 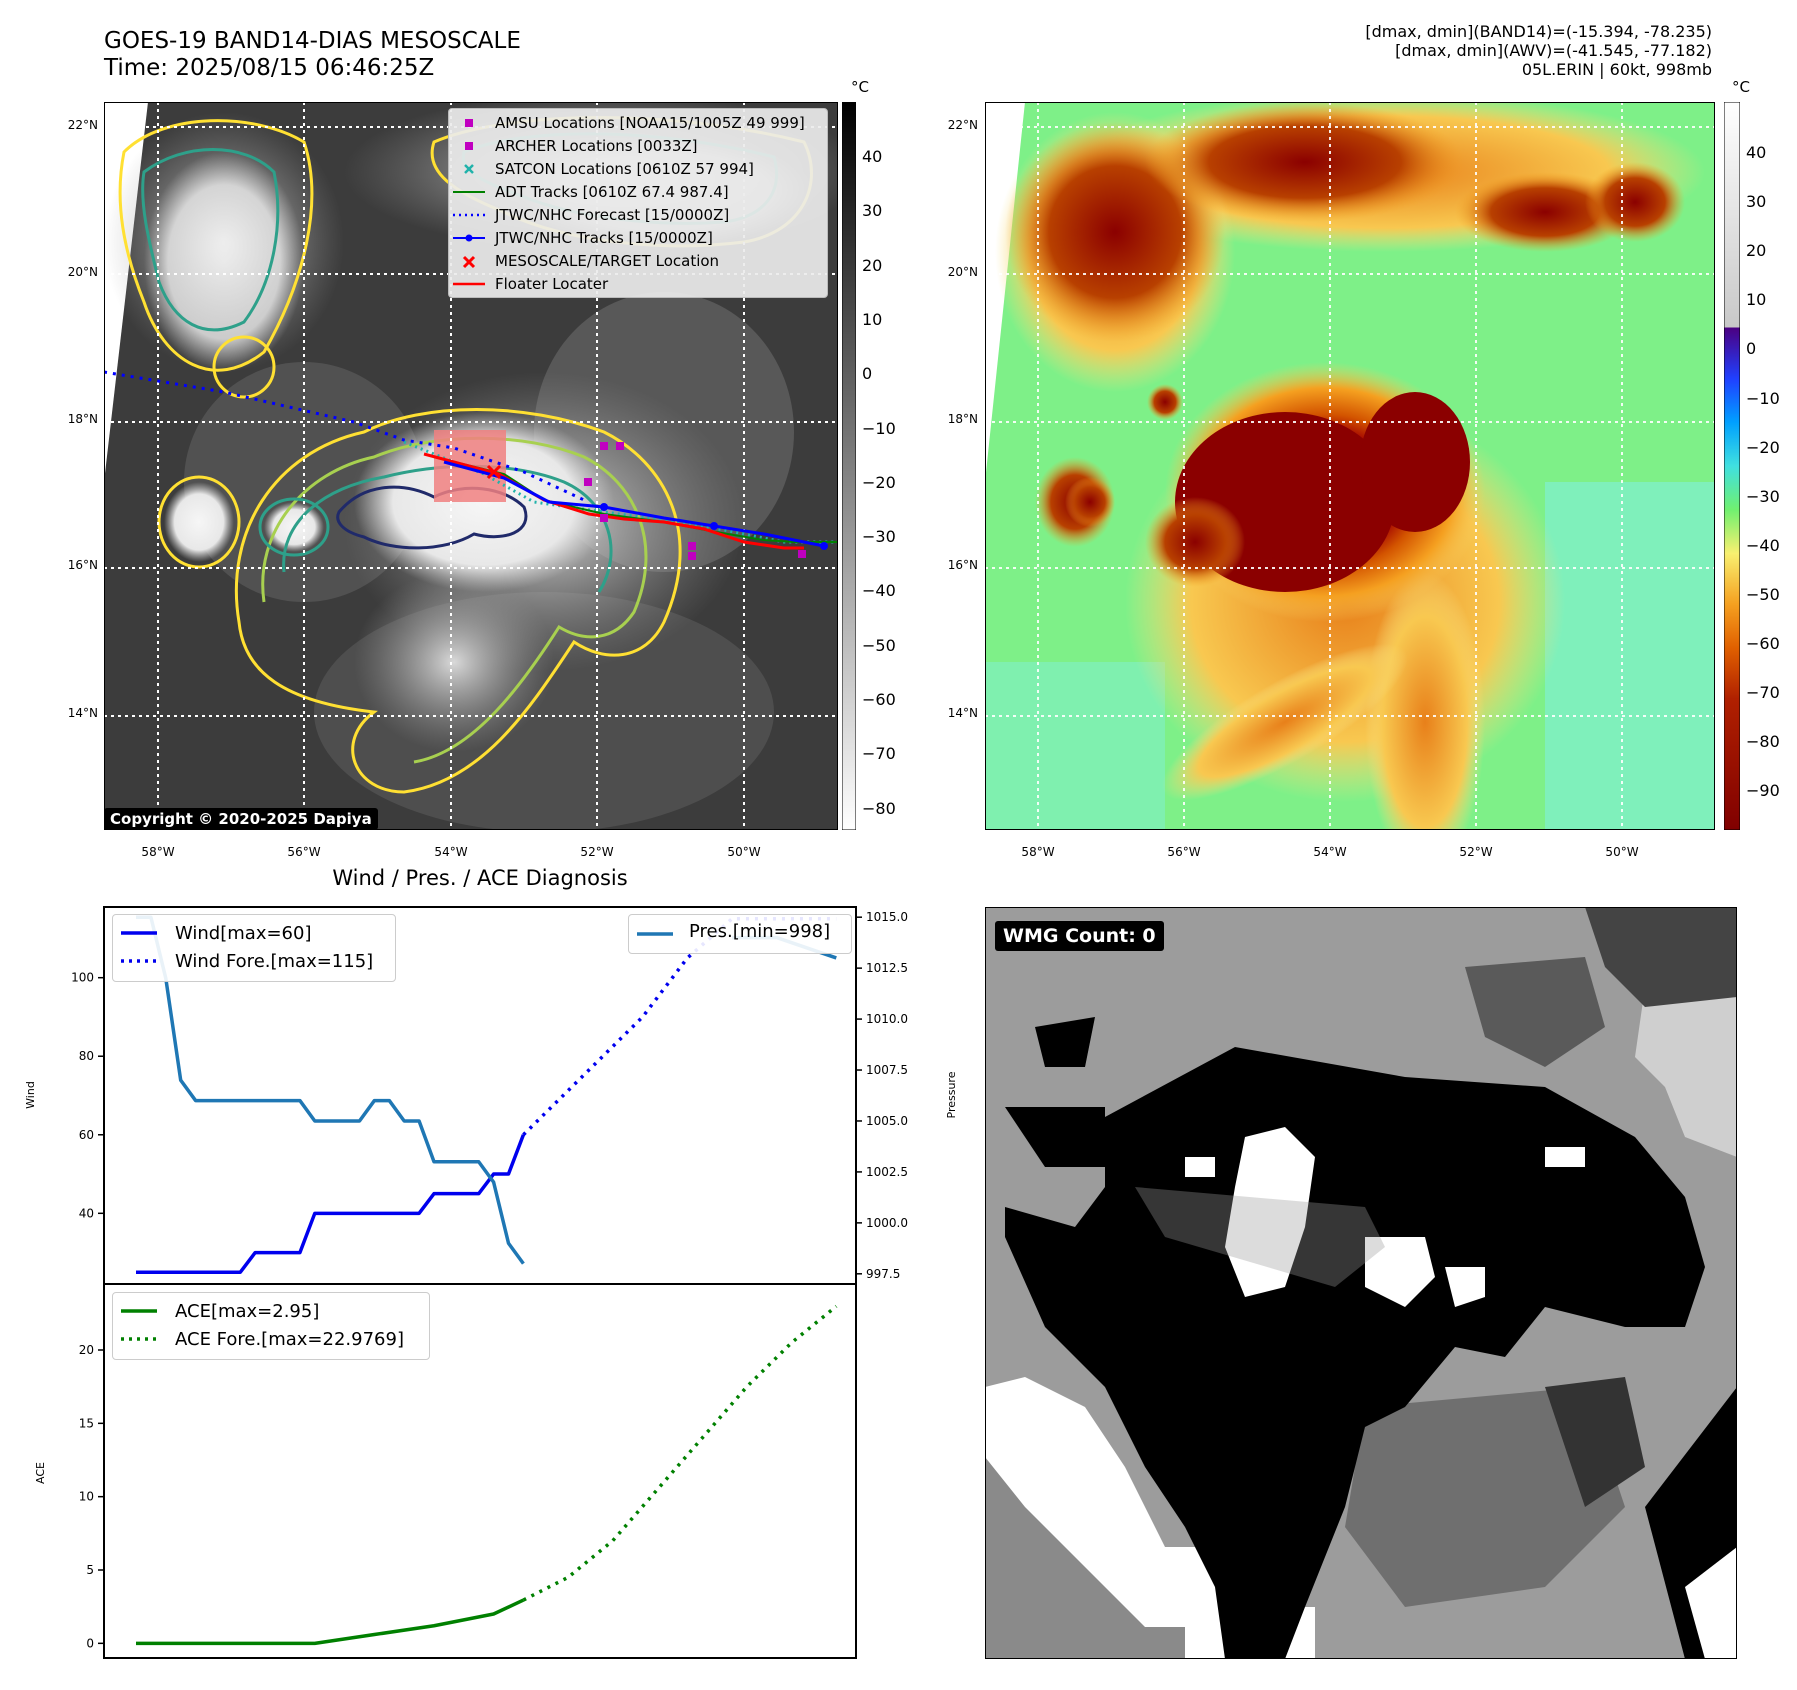 I want to click on colorbar-left-tick: −80, so click(x=879, y=808).